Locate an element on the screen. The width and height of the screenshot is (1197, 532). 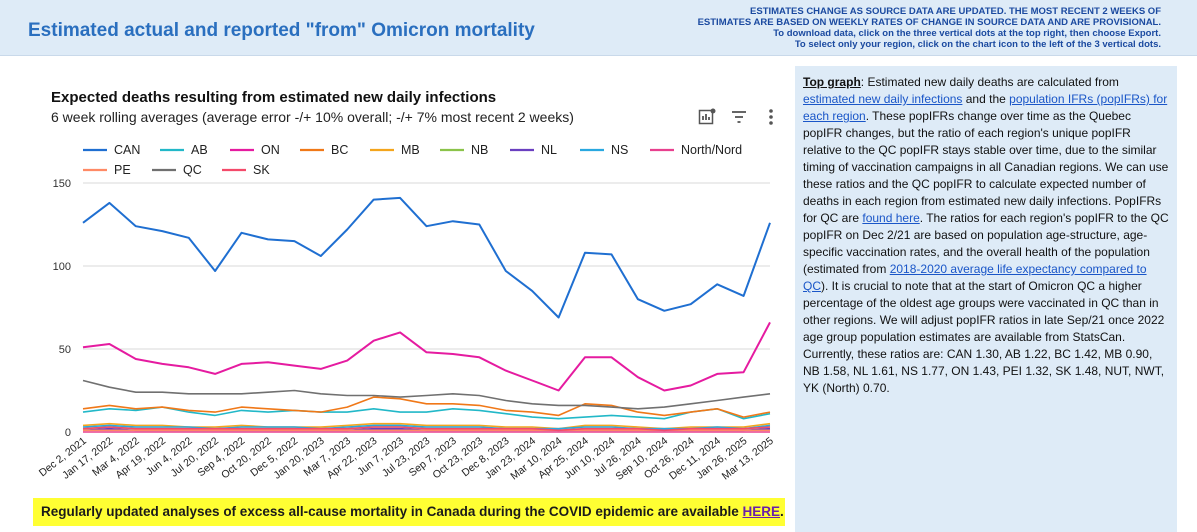
here-link: HERE is located at coordinates (761, 511).